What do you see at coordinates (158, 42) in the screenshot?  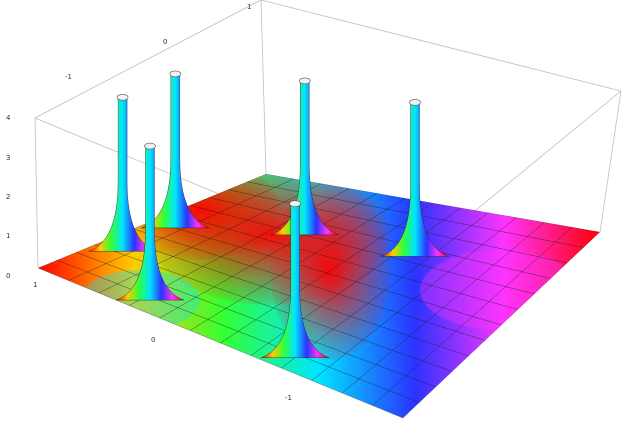 I see `top-axis-ticks: -1 0 1` at bounding box center [158, 42].